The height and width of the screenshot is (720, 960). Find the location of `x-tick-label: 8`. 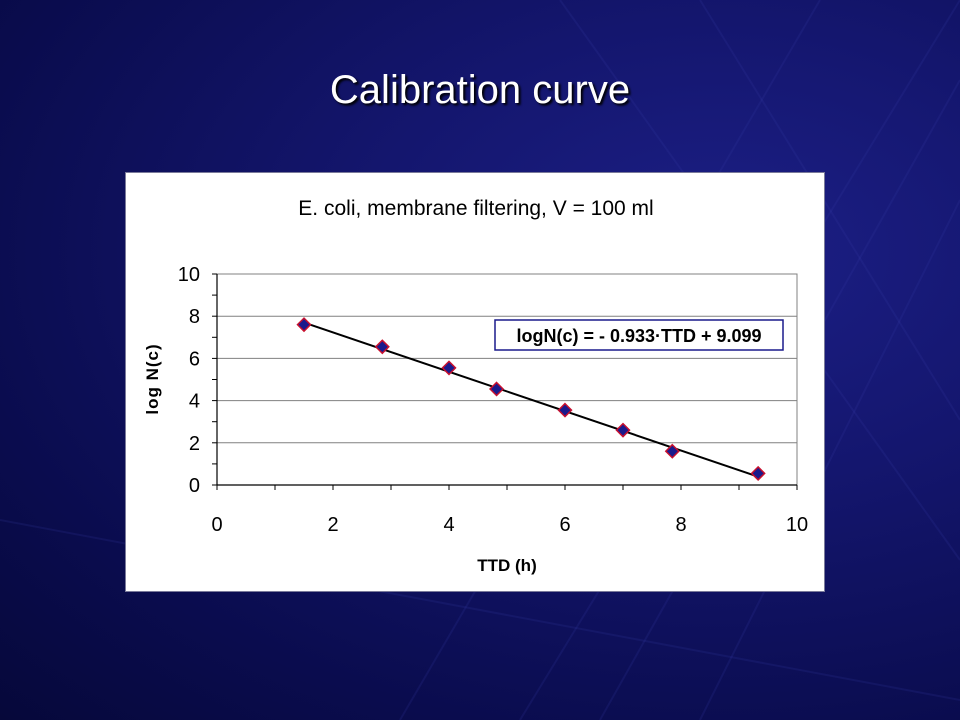

x-tick-label: 8 is located at coordinates (680, 525).